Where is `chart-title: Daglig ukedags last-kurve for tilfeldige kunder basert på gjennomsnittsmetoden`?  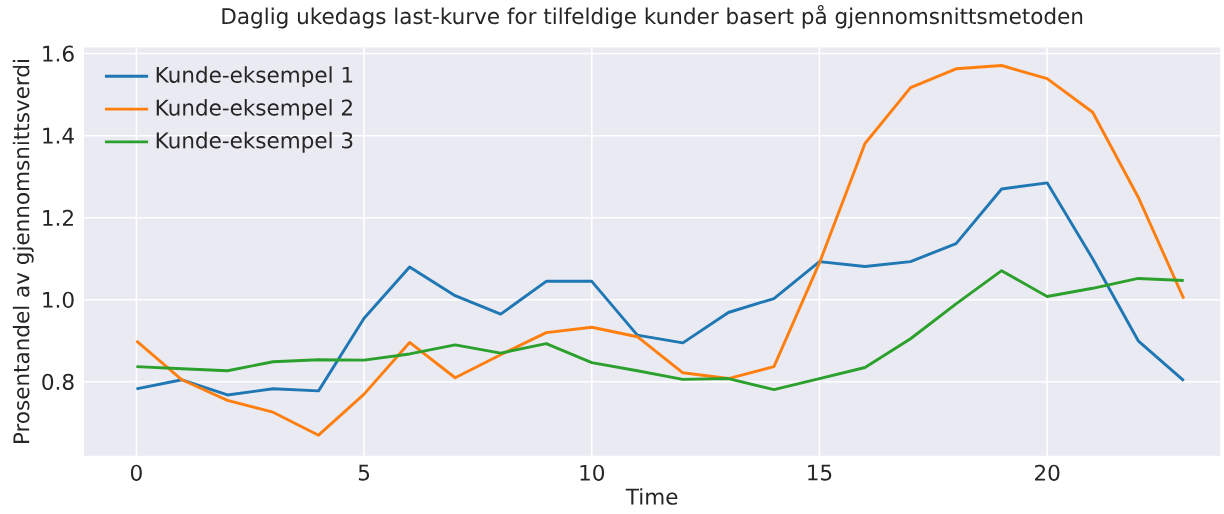
chart-title: Daglig ukedags last-kurve for tilfeldige kunder basert på gjennomsnittsmetoden is located at coordinates (652, 17).